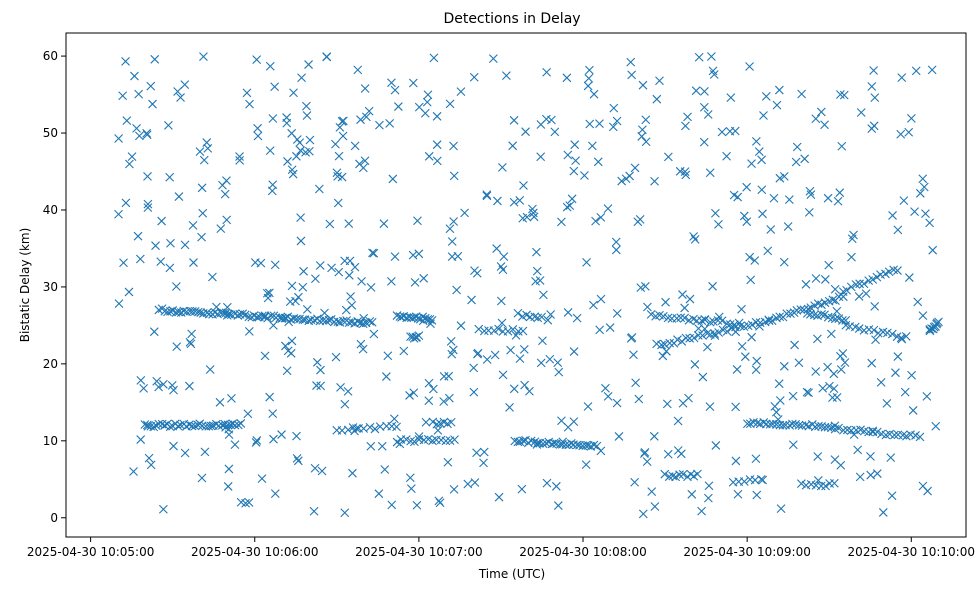 This screenshot has height=590, width=978. Describe the element at coordinates (54, 518) in the screenshot. I see `y-tick-label: 0` at that location.